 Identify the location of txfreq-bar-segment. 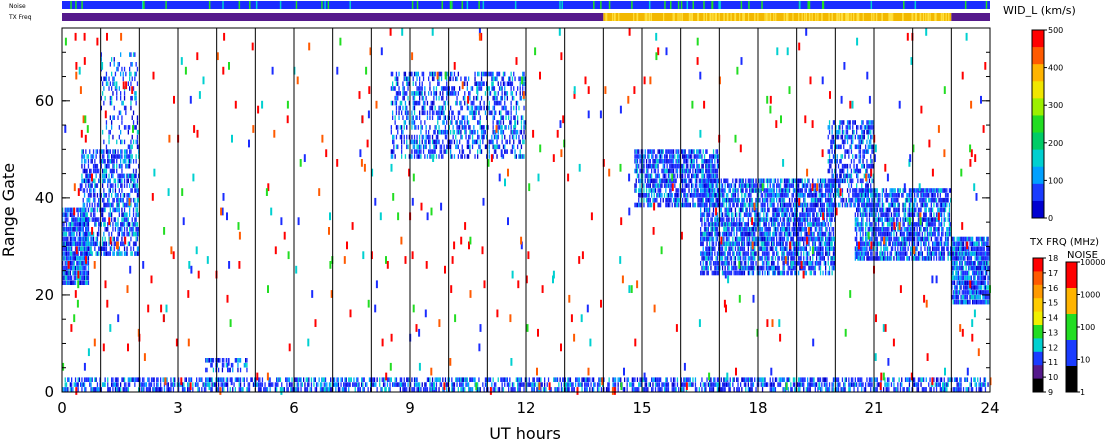
(777, 17).